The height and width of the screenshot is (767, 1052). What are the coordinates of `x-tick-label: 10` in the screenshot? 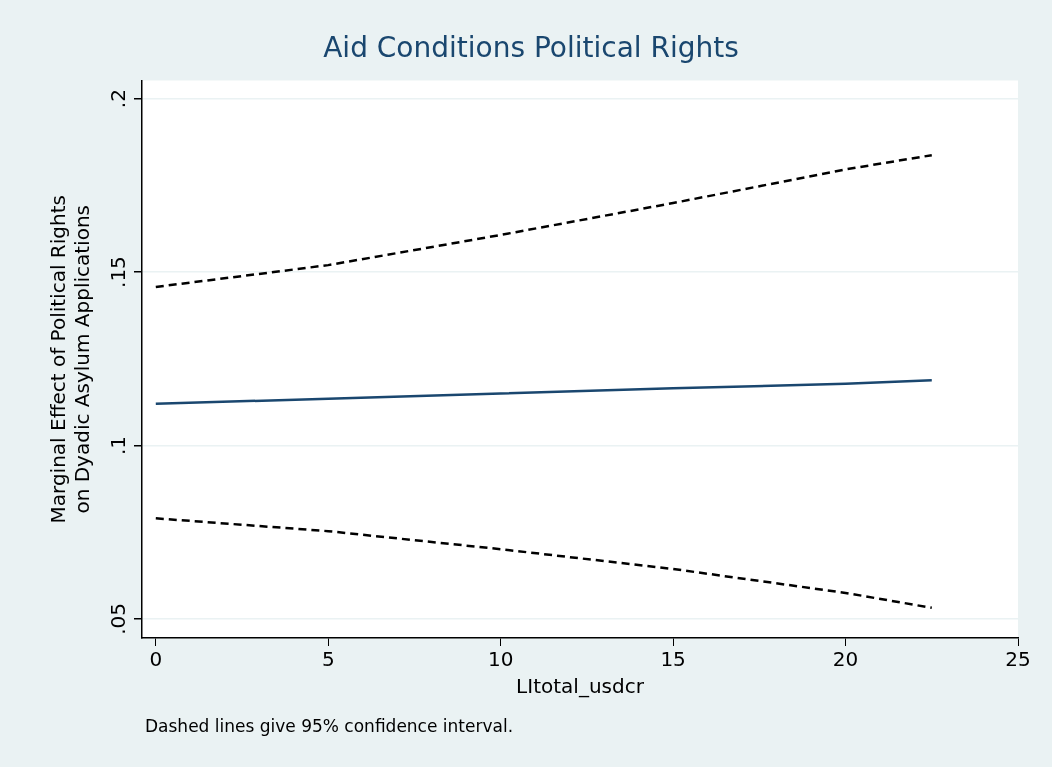 It's located at (500, 659).